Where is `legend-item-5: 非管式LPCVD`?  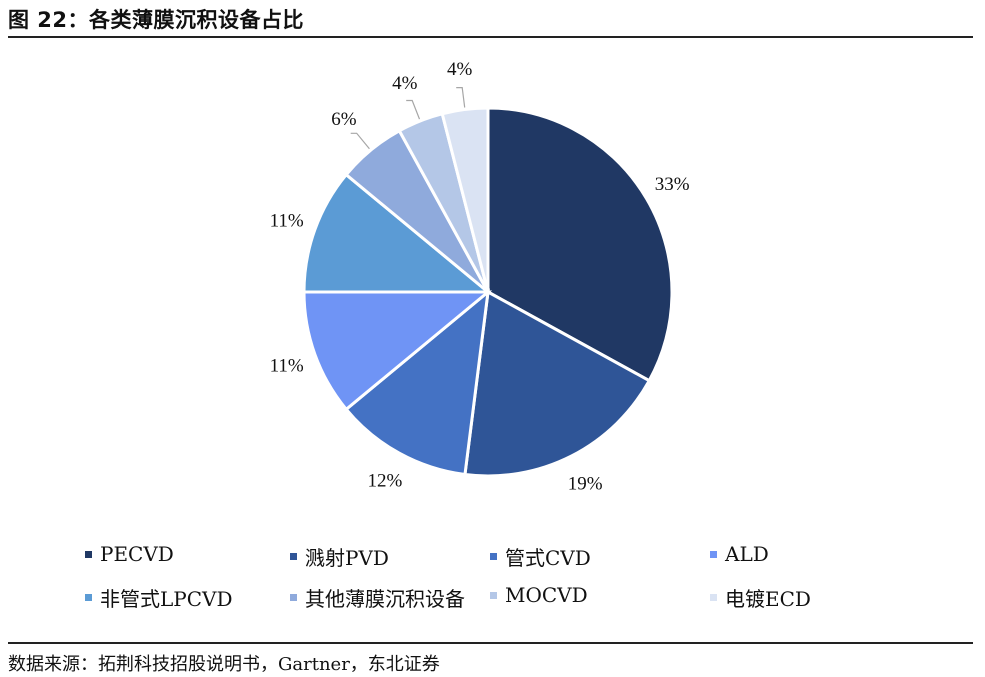 legend-item-5: 非管式LPCVD is located at coordinates (159, 597).